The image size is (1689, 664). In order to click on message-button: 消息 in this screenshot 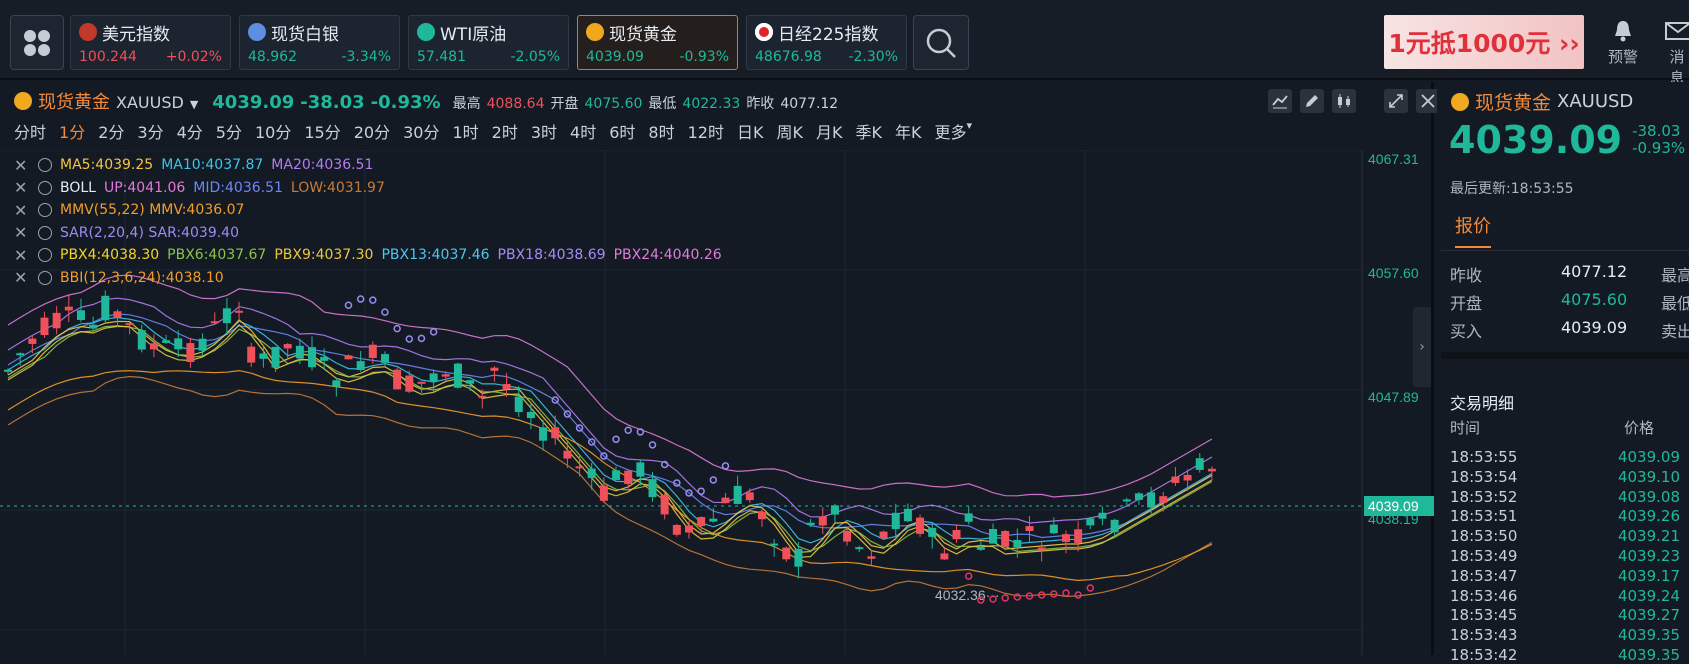, I will do `click(1676, 54)`.